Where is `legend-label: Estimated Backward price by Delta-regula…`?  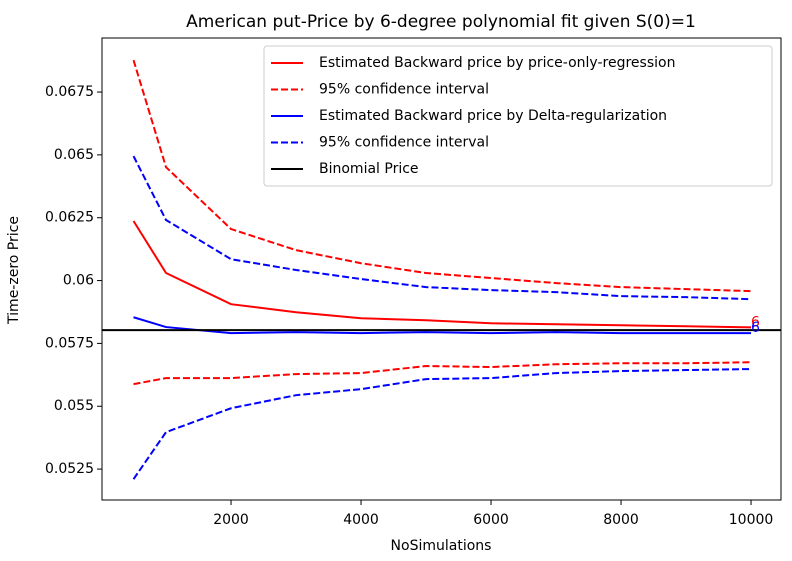
legend-label: Estimated Backward price by Delta-regula… is located at coordinates (493, 116).